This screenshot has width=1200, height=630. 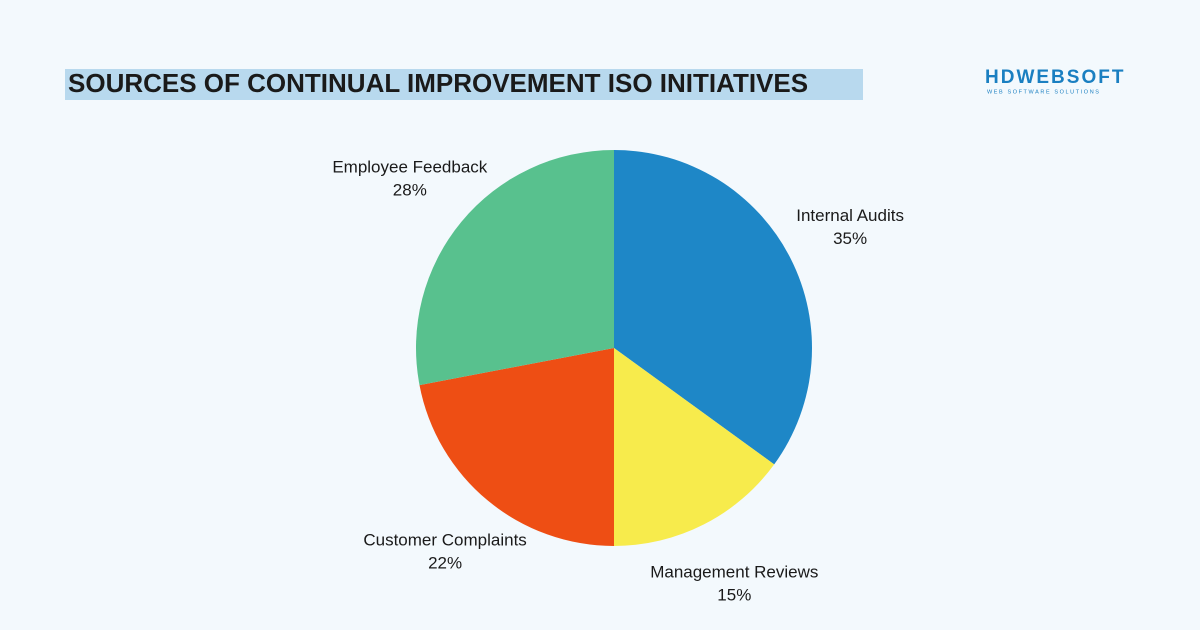 What do you see at coordinates (444, 540) in the screenshot?
I see `slice-label: Customer Complaints` at bounding box center [444, 540].